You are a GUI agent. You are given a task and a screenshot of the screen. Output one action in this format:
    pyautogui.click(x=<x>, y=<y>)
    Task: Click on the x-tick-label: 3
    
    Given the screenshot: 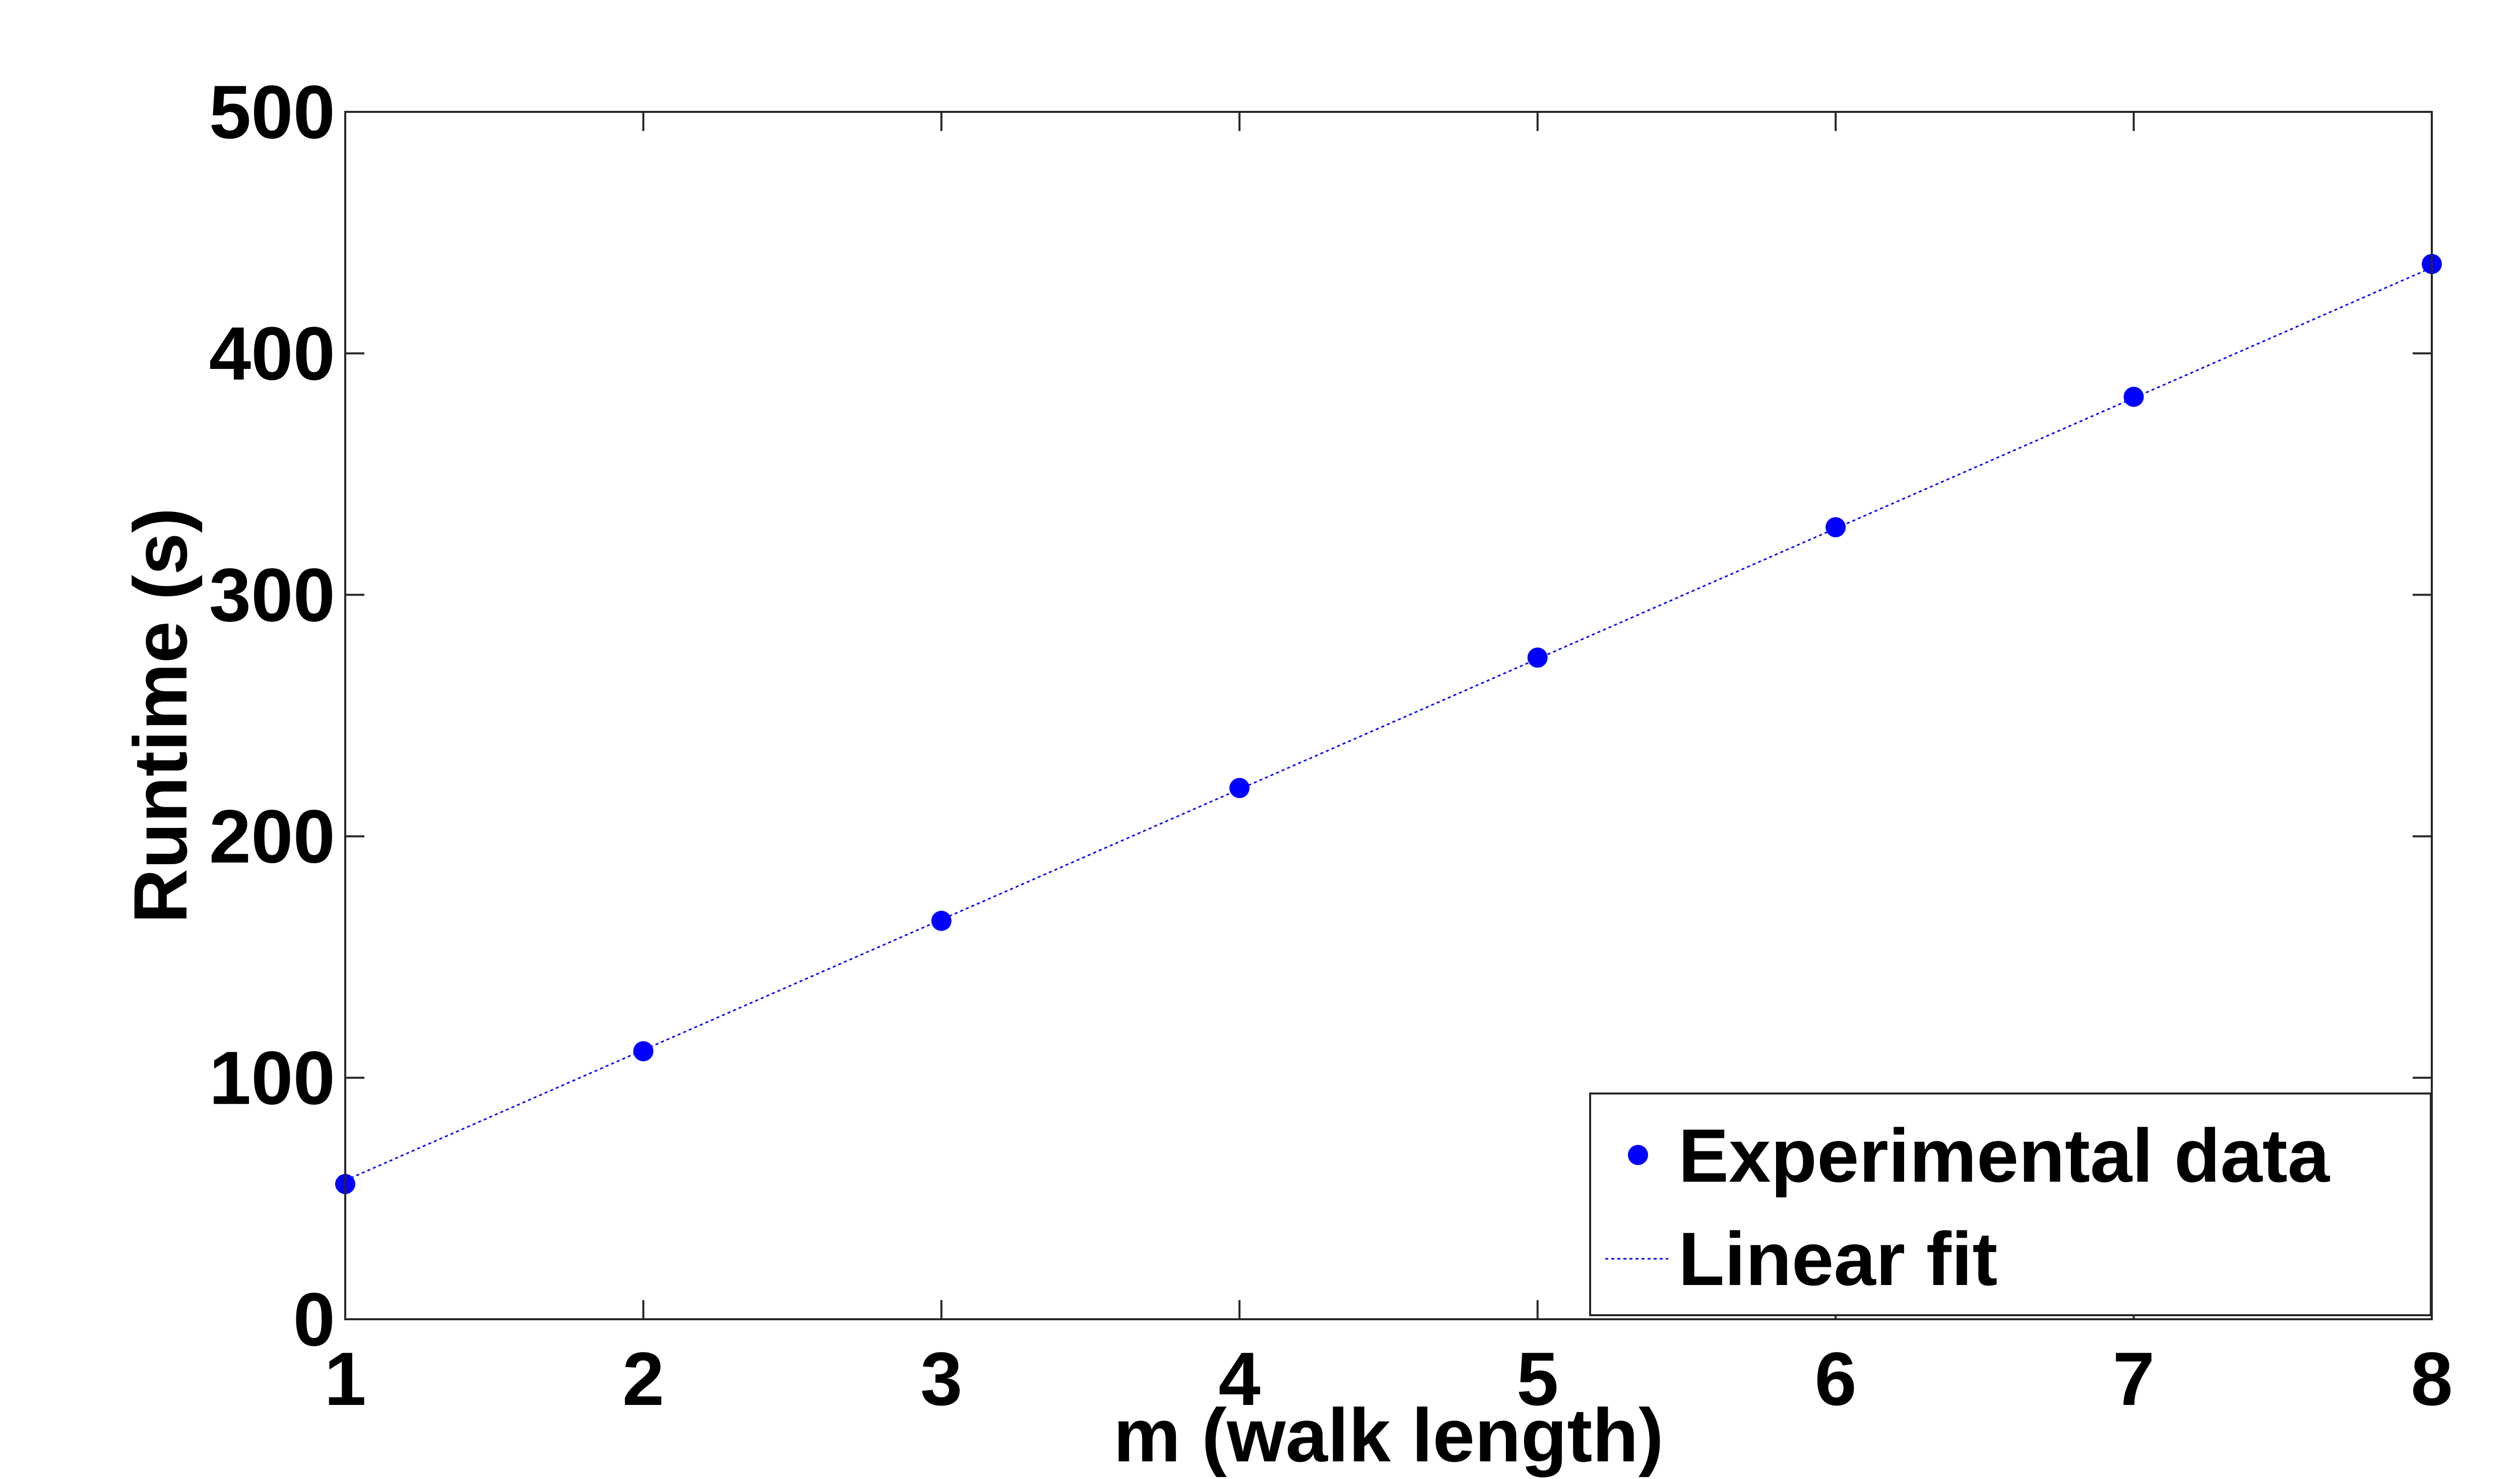 What is the action you would take?
    pyautogui.click(x=941, y=1378)
    